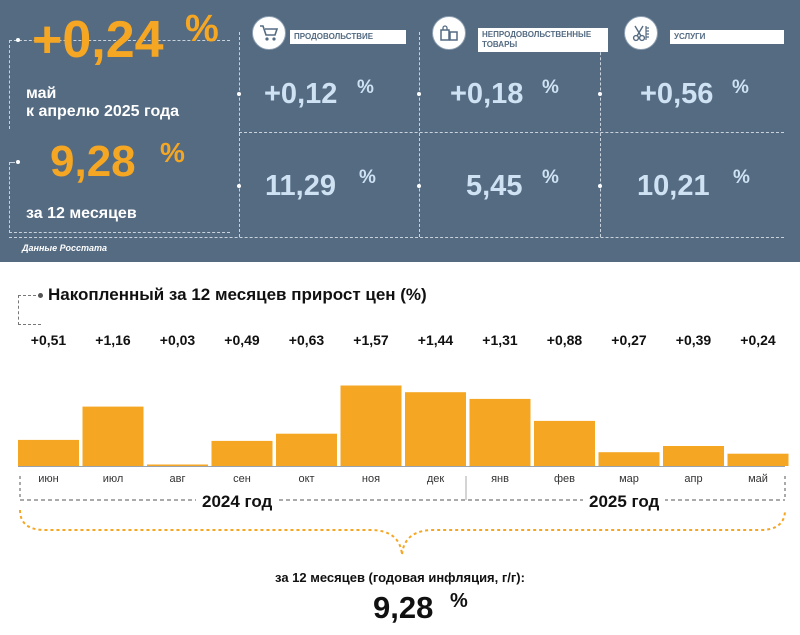 This screenshot has width=800, height=635. I want to click on scissors-comb-icon, so click(641, 33).